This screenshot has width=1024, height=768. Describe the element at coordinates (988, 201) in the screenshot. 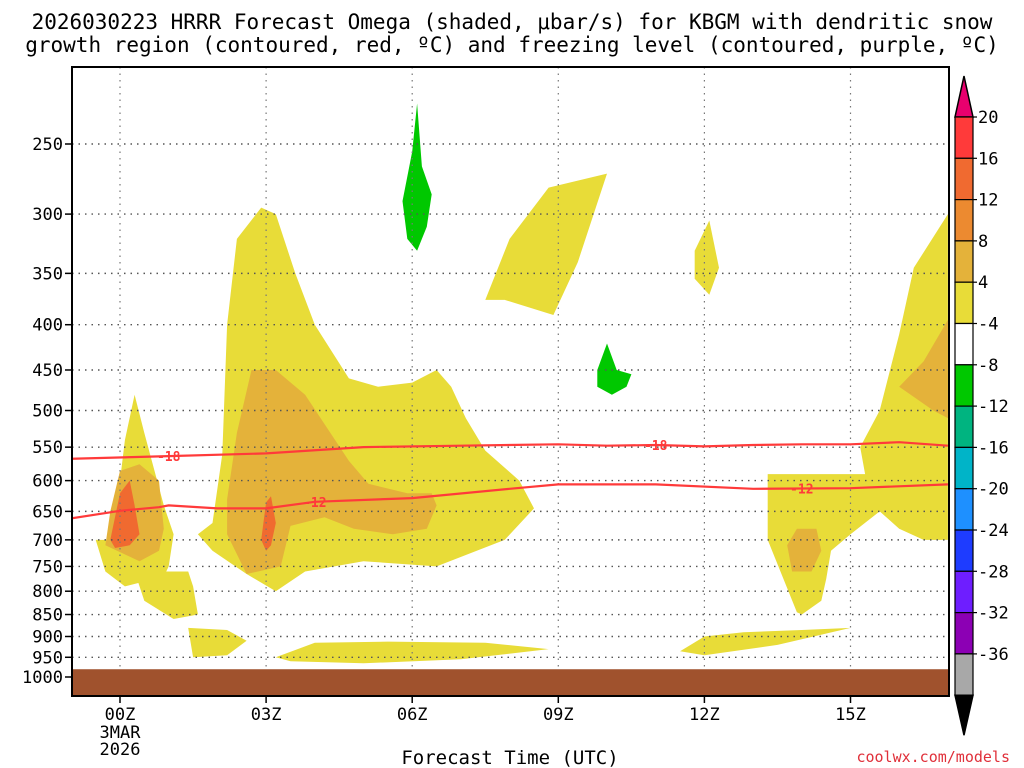

I see `colorbar-label: 12` at that location.